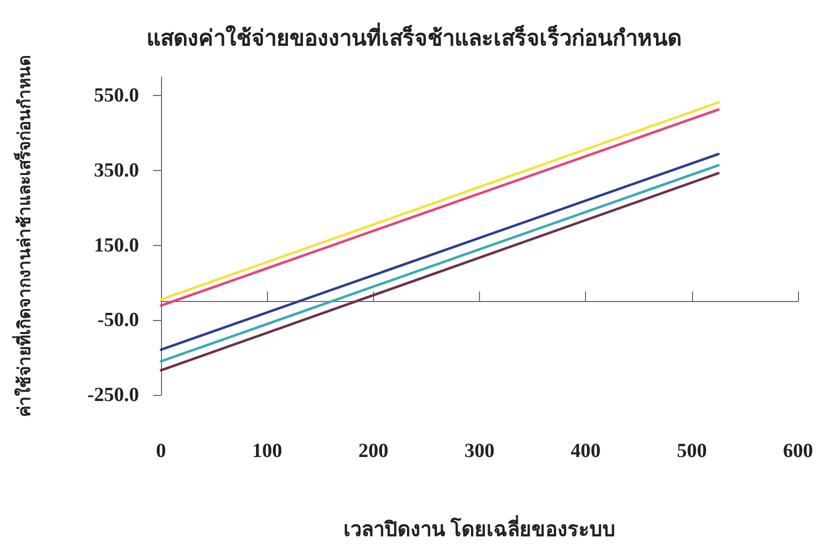 This screenshot has width=828, height=553. Describe the element at coordinates (267, 451) in the screenshot. I see `x-tick-label: 100` at that location.